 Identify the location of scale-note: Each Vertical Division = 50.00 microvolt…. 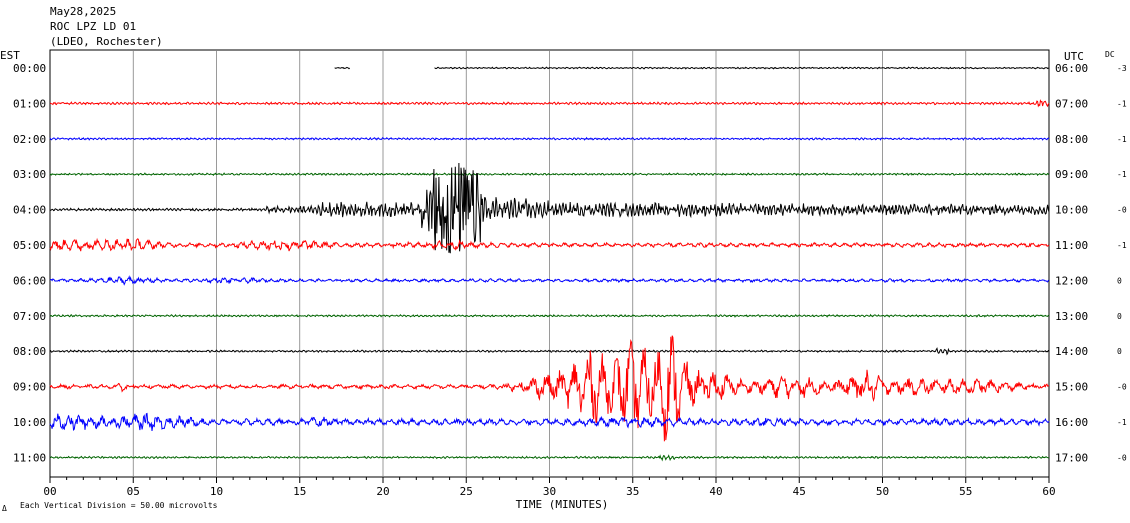
(119, 505).